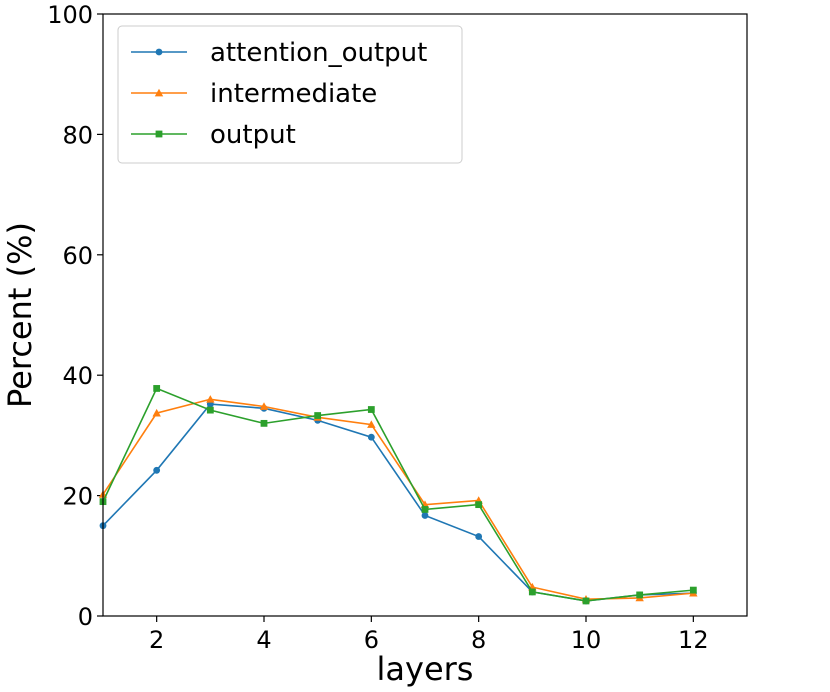  What do you see at coordinates (425, 669) in the screenshot?
I see `x-axis-label: layers` at bounding box center [425, 669].